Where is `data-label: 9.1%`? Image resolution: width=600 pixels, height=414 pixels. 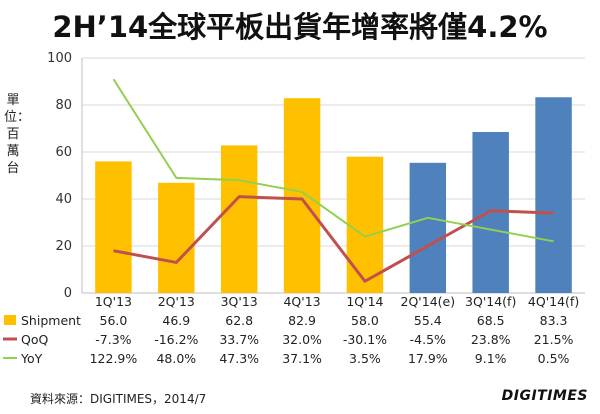
data-label: 9.1% is located at coordinates (491, 358).